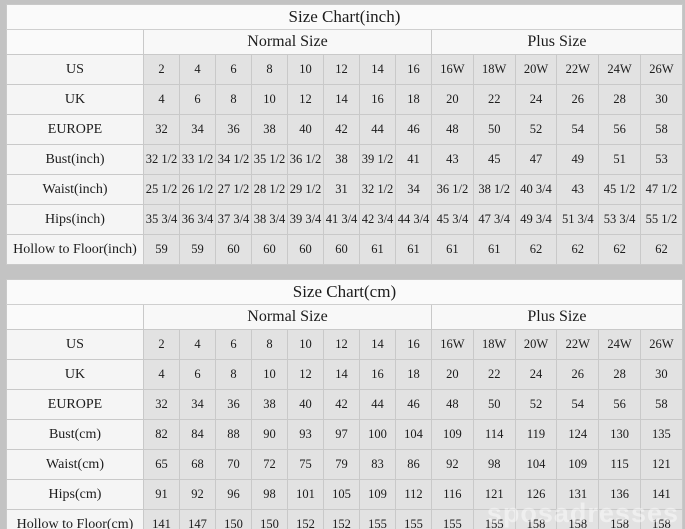 This screenshot has width=685, height=529. What do you see at coordinates (75, 249) in the screenshot?
I see `row-label: Hollow to Floor(inch)` at bounding box center [75, 249].